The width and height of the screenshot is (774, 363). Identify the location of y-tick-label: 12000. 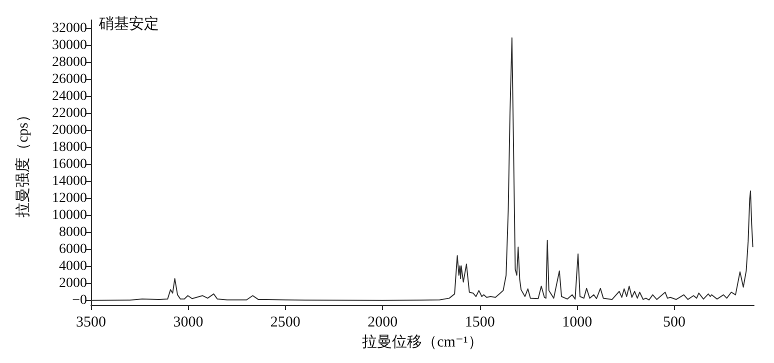
(69, 198).